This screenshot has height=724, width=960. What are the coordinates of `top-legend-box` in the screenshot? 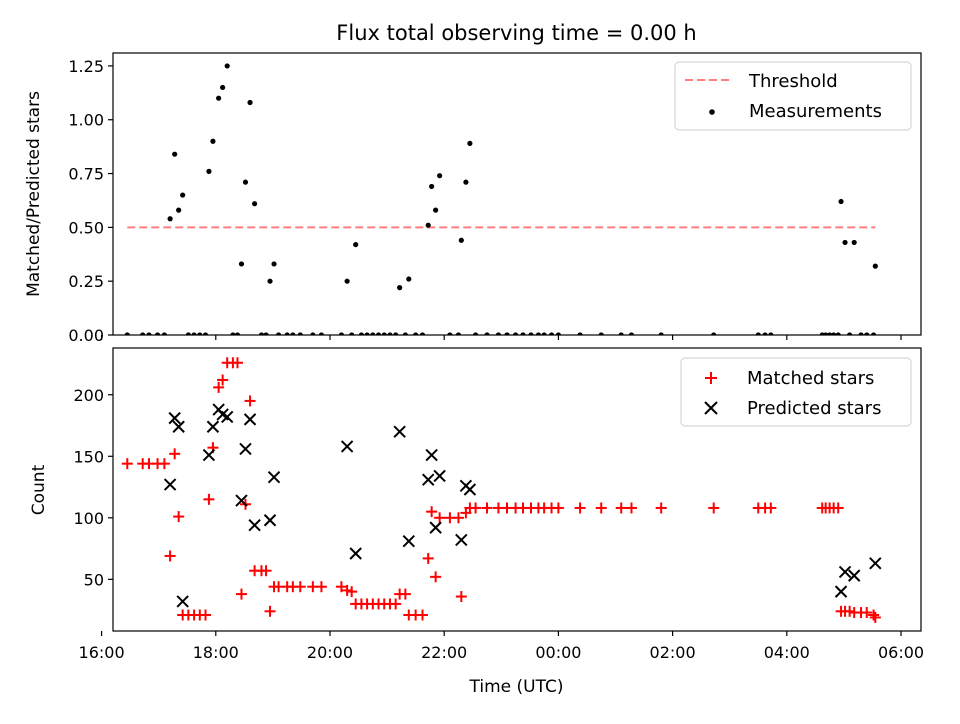 It's located at (793, 96).